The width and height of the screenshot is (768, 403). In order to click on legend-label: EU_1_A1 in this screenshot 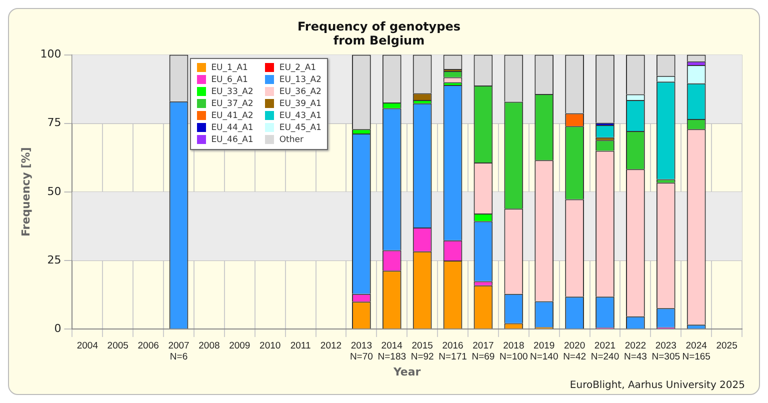, I will do `click(229, 67)`.